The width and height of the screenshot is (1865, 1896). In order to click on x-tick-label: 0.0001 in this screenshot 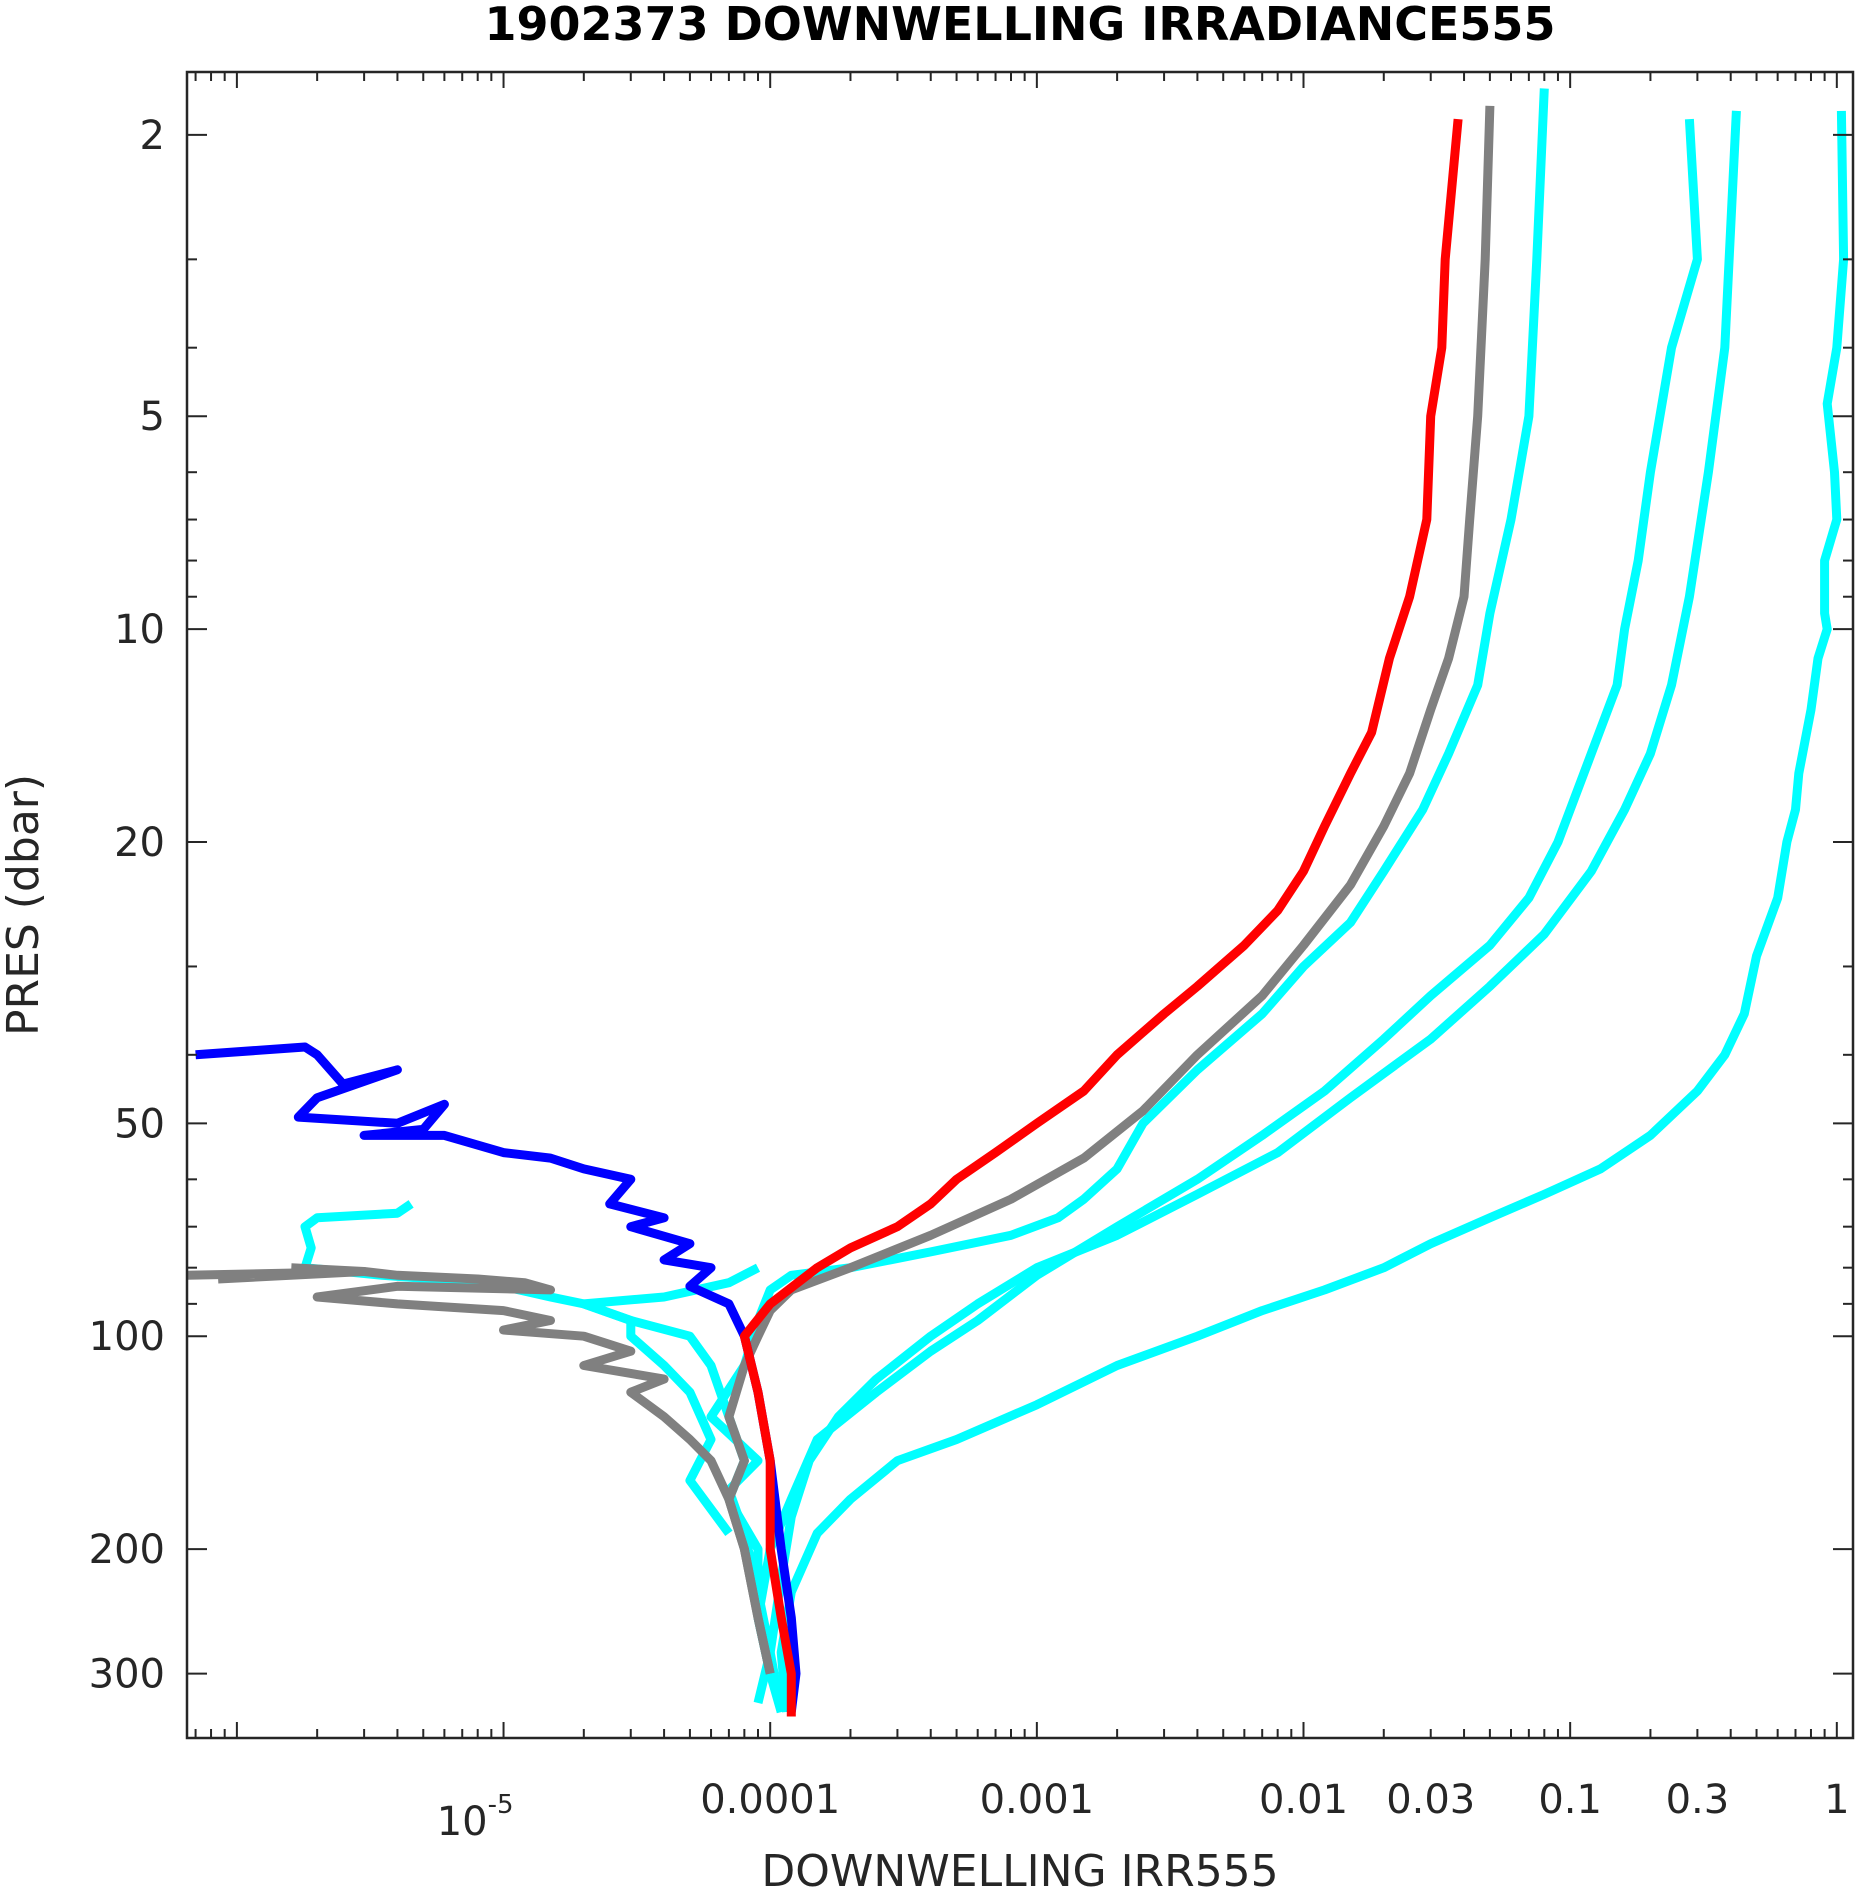, I will do `click(770, 1800)`.